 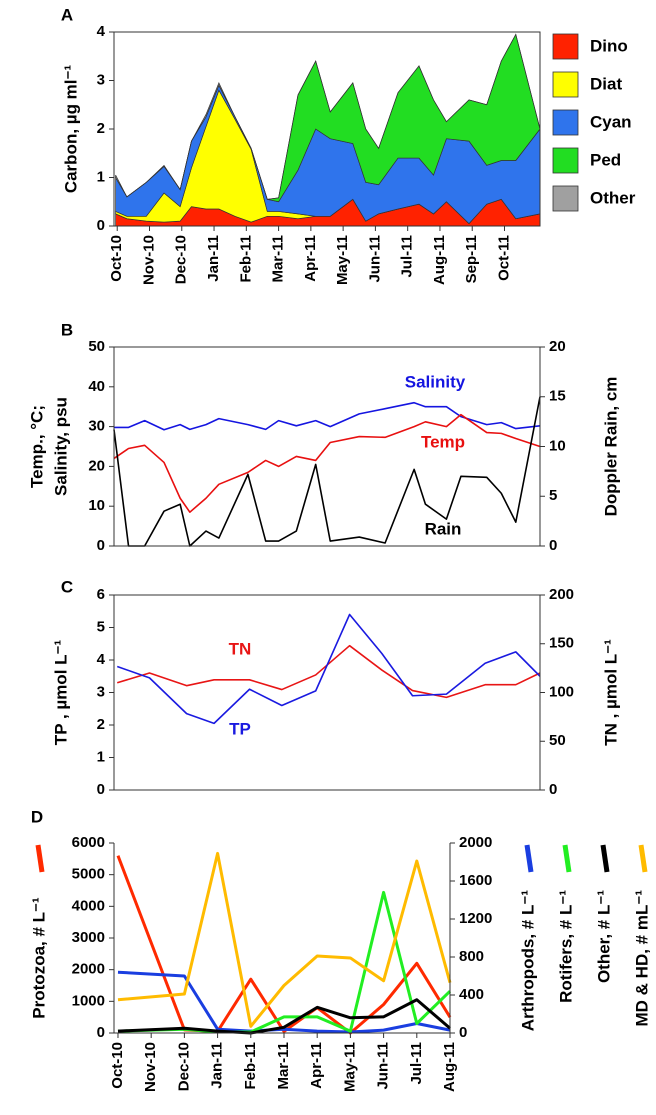 I want to click on legend-label: Ped, so click(x=605, y=159).